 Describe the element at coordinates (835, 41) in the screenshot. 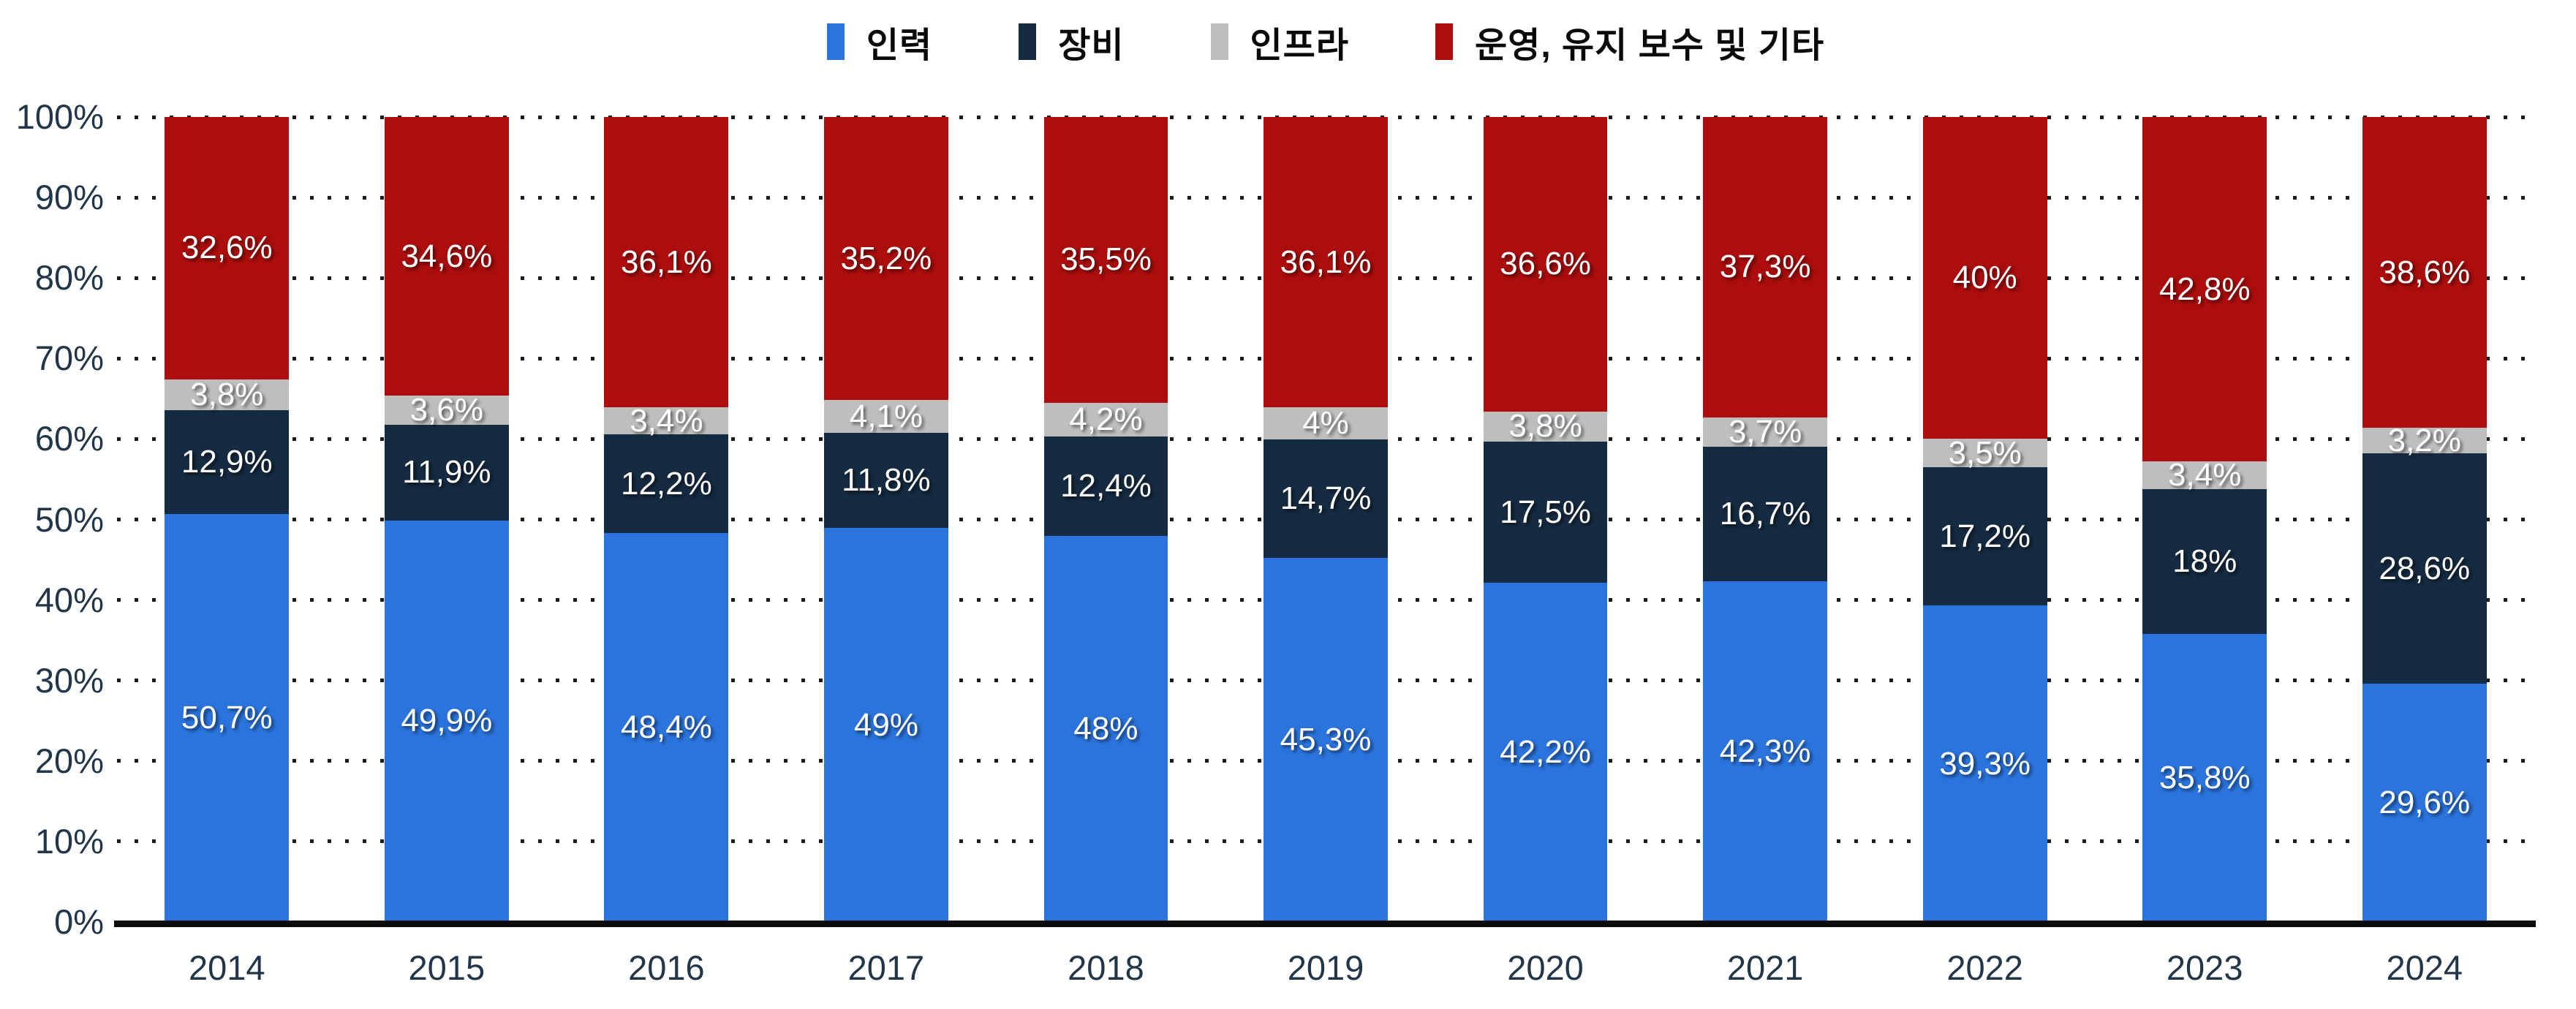

I see `legend-marker-personnel-icon` at that location.